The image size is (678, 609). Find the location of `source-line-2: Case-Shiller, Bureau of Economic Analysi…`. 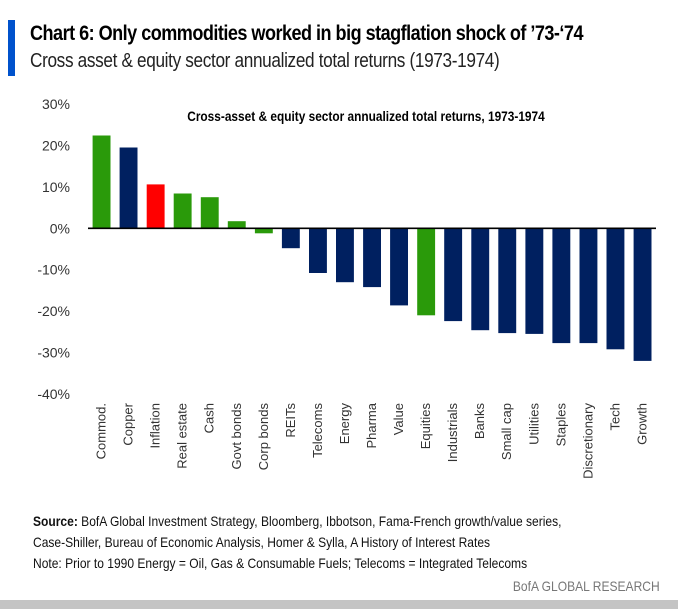

source-line-2: Case-Shiller, Bureau of Economic Analysi… is located at coordinates (262, 542).